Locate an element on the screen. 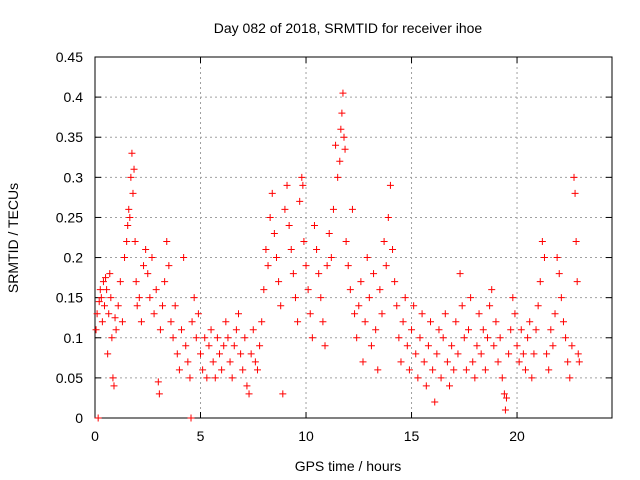 Image resolution: width=640 pixels, height=480 pixels. y-tick-label: 0 is located at coordinates (79, 418).